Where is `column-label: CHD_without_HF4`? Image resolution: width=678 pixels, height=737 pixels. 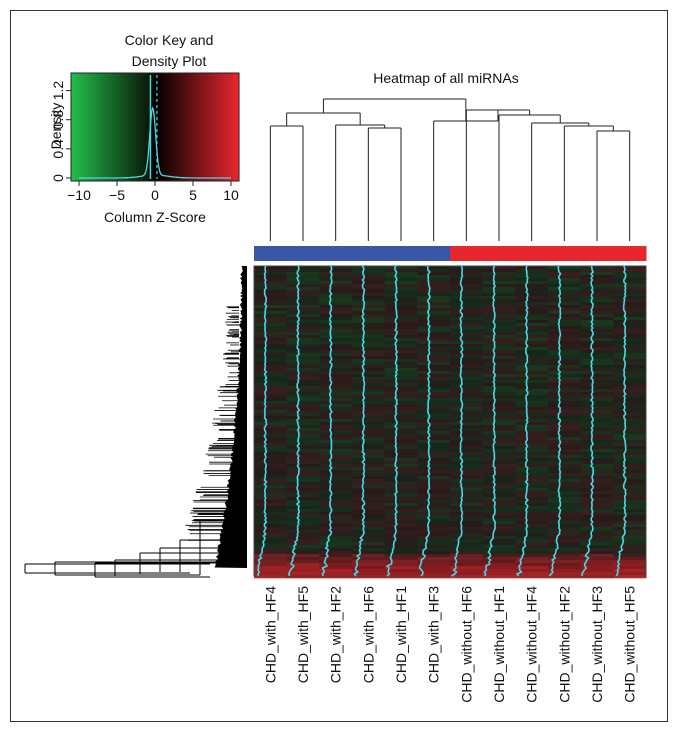
column-label: CHD_without_HF4 is located at coordinates (532, 644).